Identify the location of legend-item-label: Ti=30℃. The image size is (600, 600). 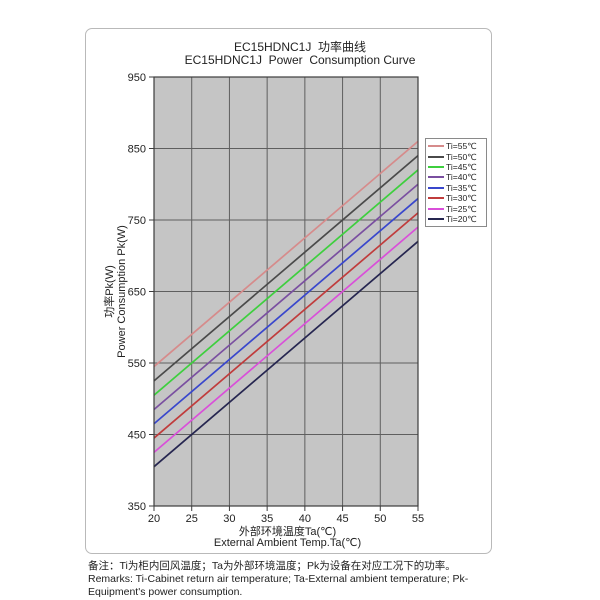
(461, 198).